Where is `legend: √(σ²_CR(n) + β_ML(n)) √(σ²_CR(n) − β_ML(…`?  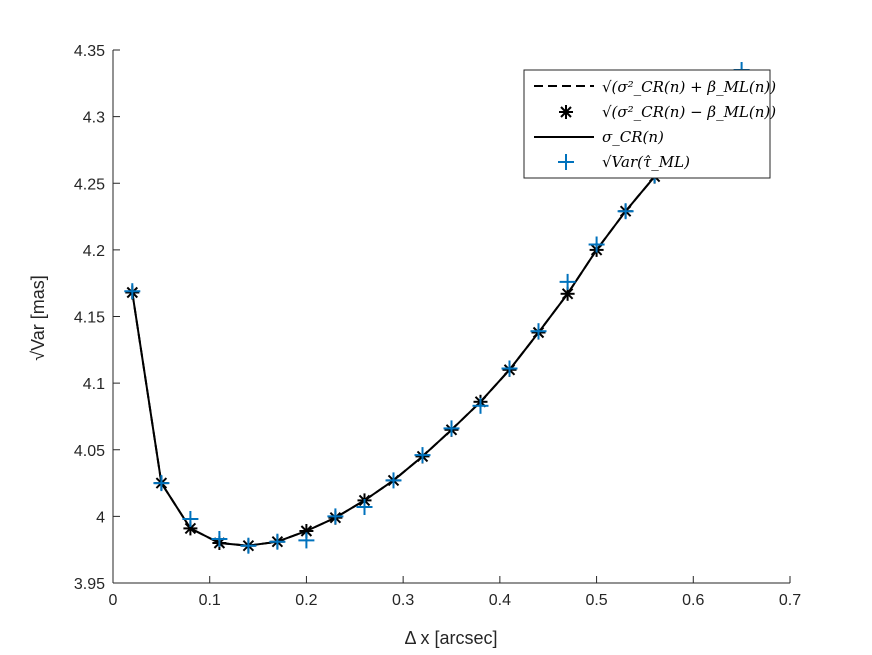
legend: √(σ²_CR(n) + β_ML(n)) √(σ²_CR(n) − β_ML(… is located at coordinates (649, 124).